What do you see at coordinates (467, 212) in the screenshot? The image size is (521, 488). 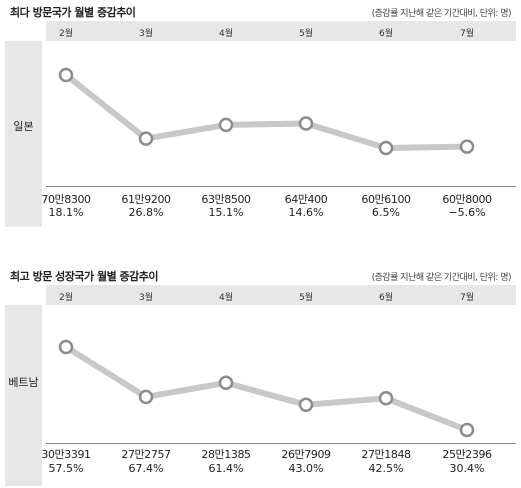 I see `growth-rate-label: −5.6%` at bounding box center [467, 212].